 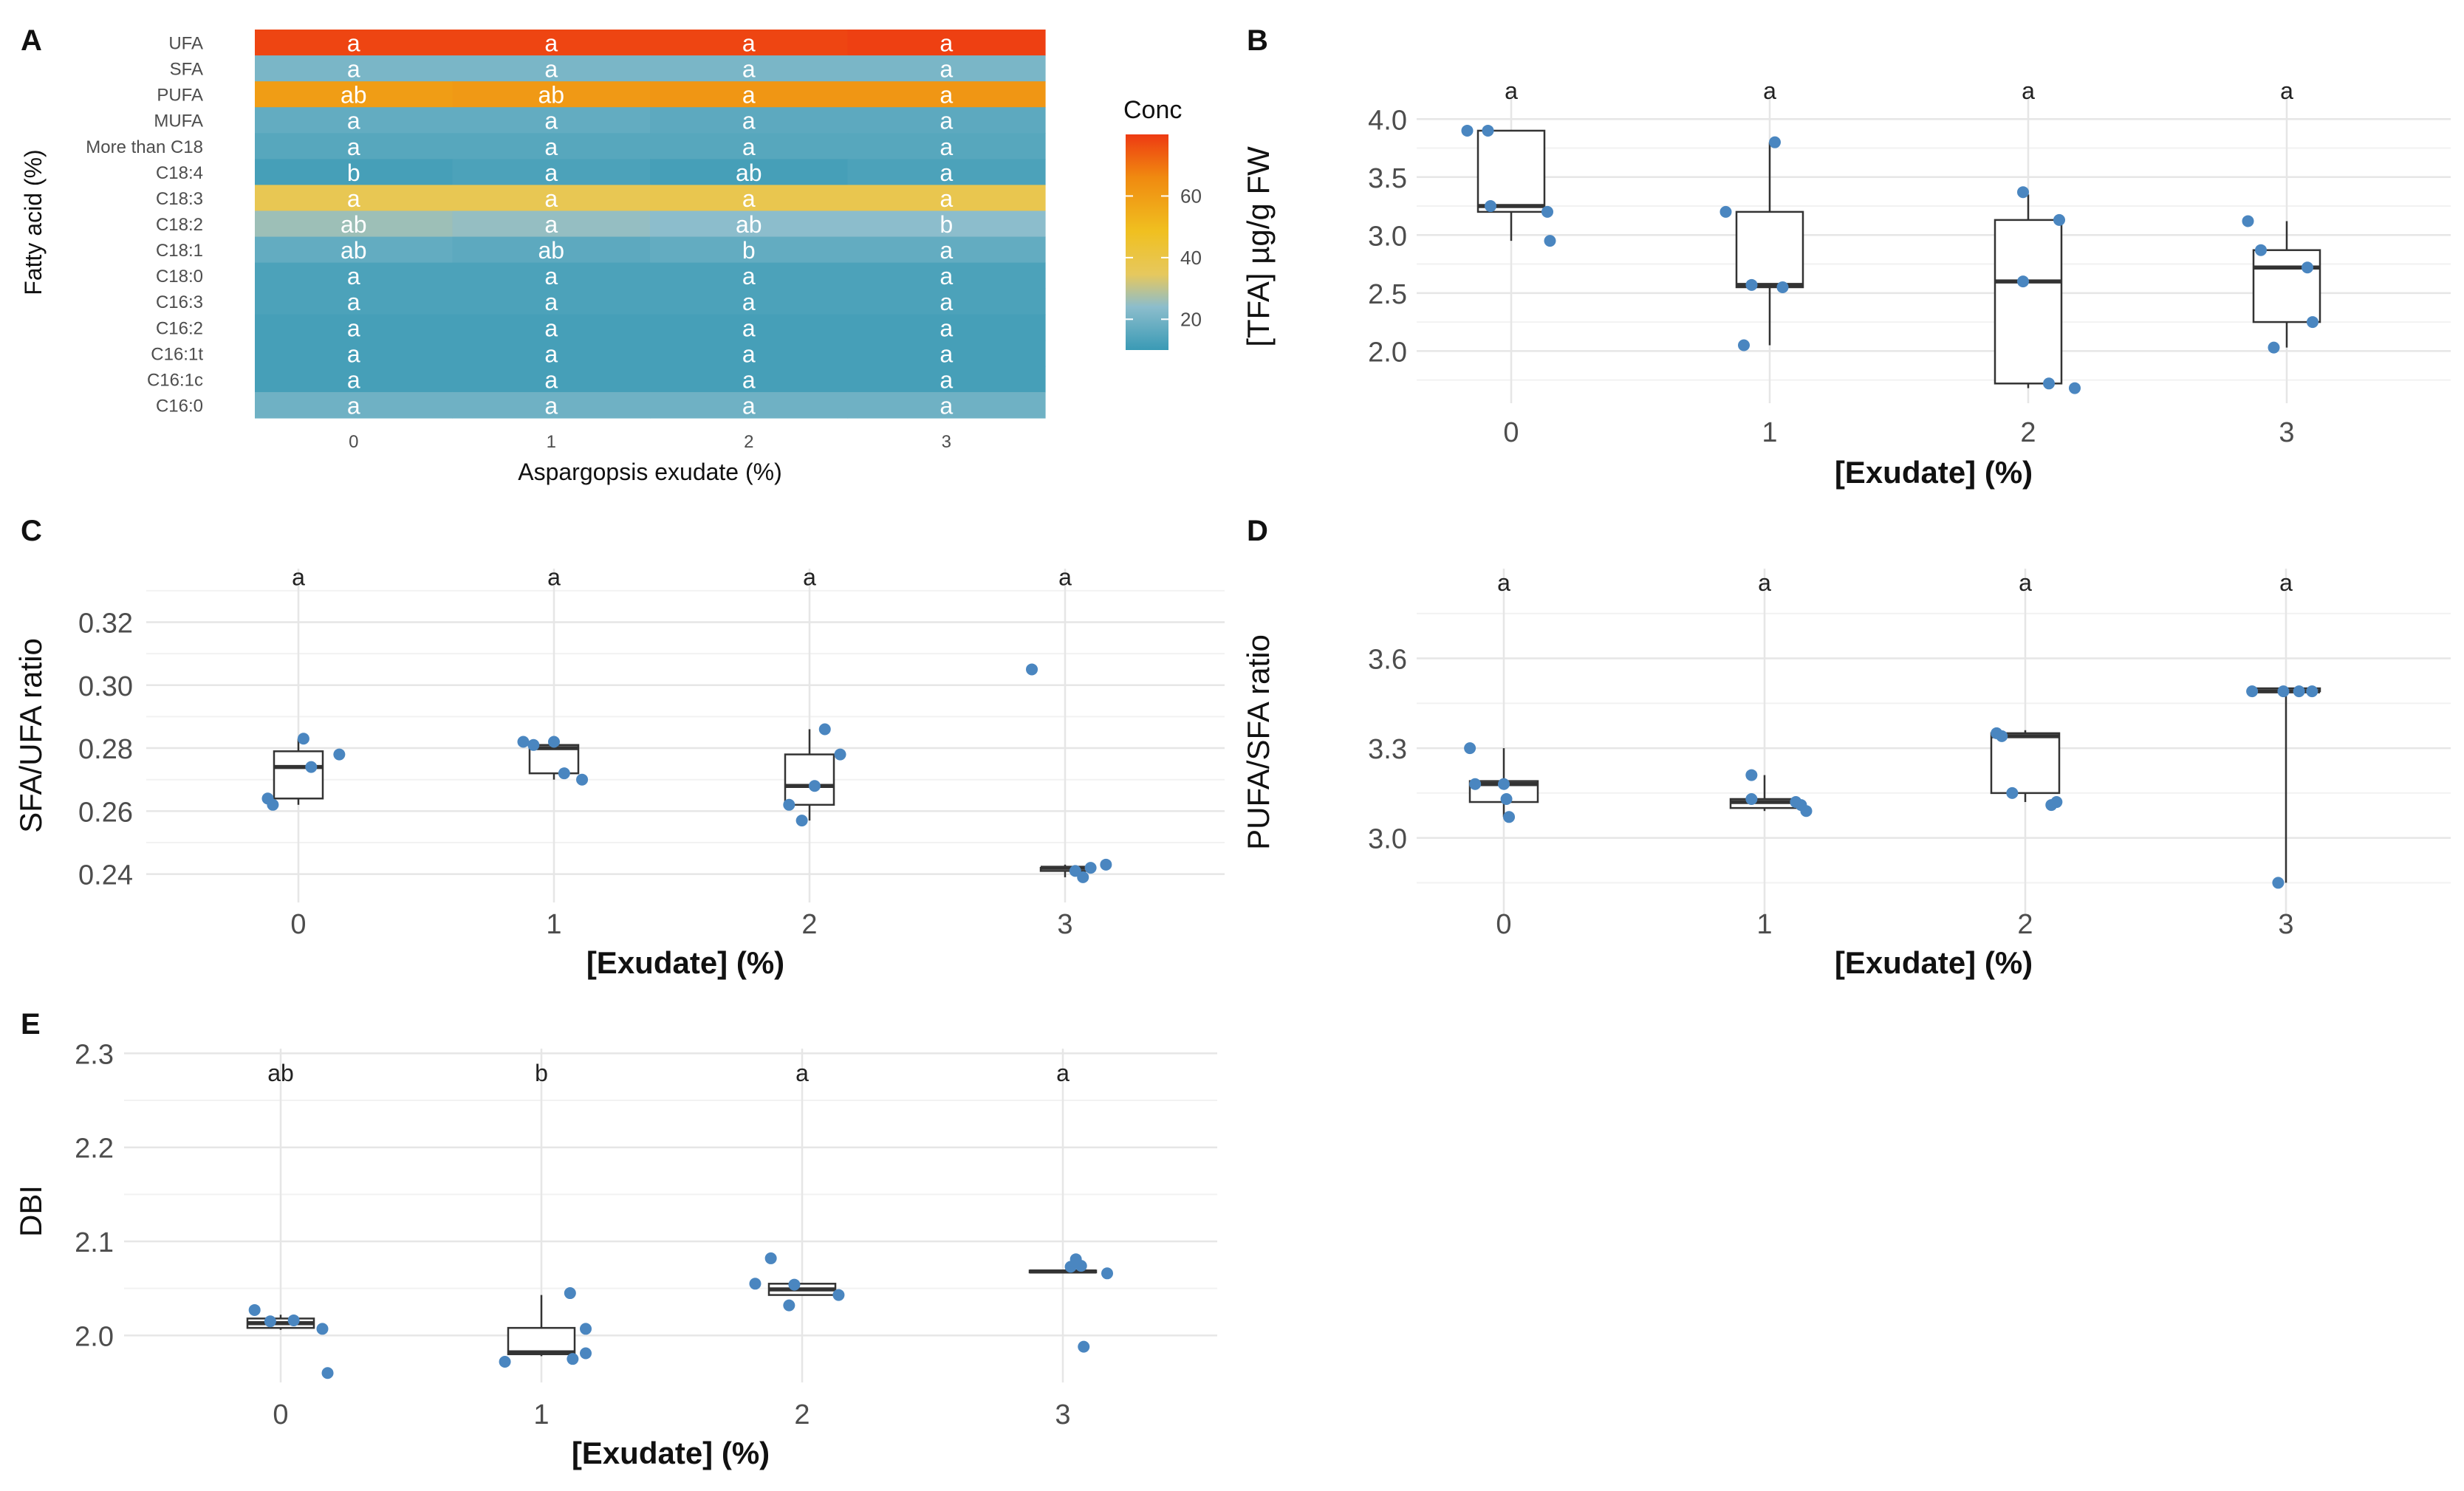 What do you see at coordinates (1387, 750) in the screenshot?
I see `y-tick-label: 3.3` at bounding box center [1387, 750].